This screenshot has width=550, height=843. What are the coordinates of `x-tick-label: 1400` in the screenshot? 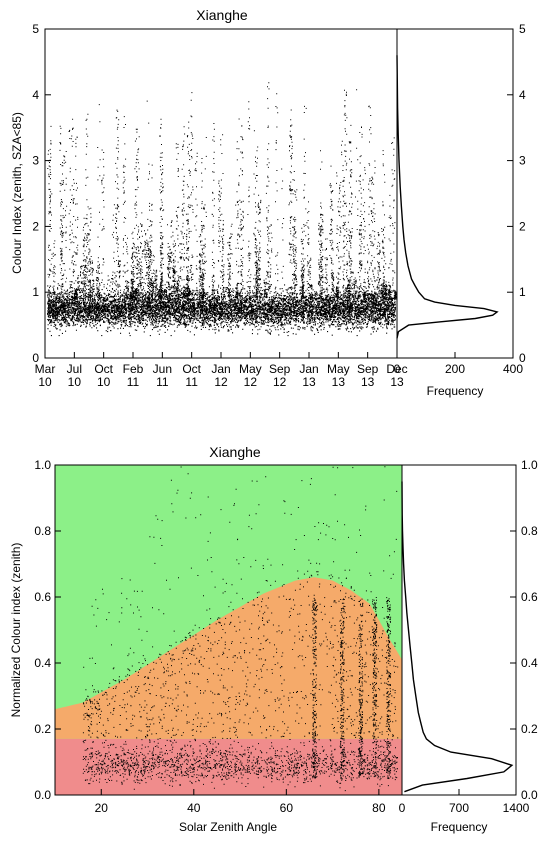 It's located at (516, 808).